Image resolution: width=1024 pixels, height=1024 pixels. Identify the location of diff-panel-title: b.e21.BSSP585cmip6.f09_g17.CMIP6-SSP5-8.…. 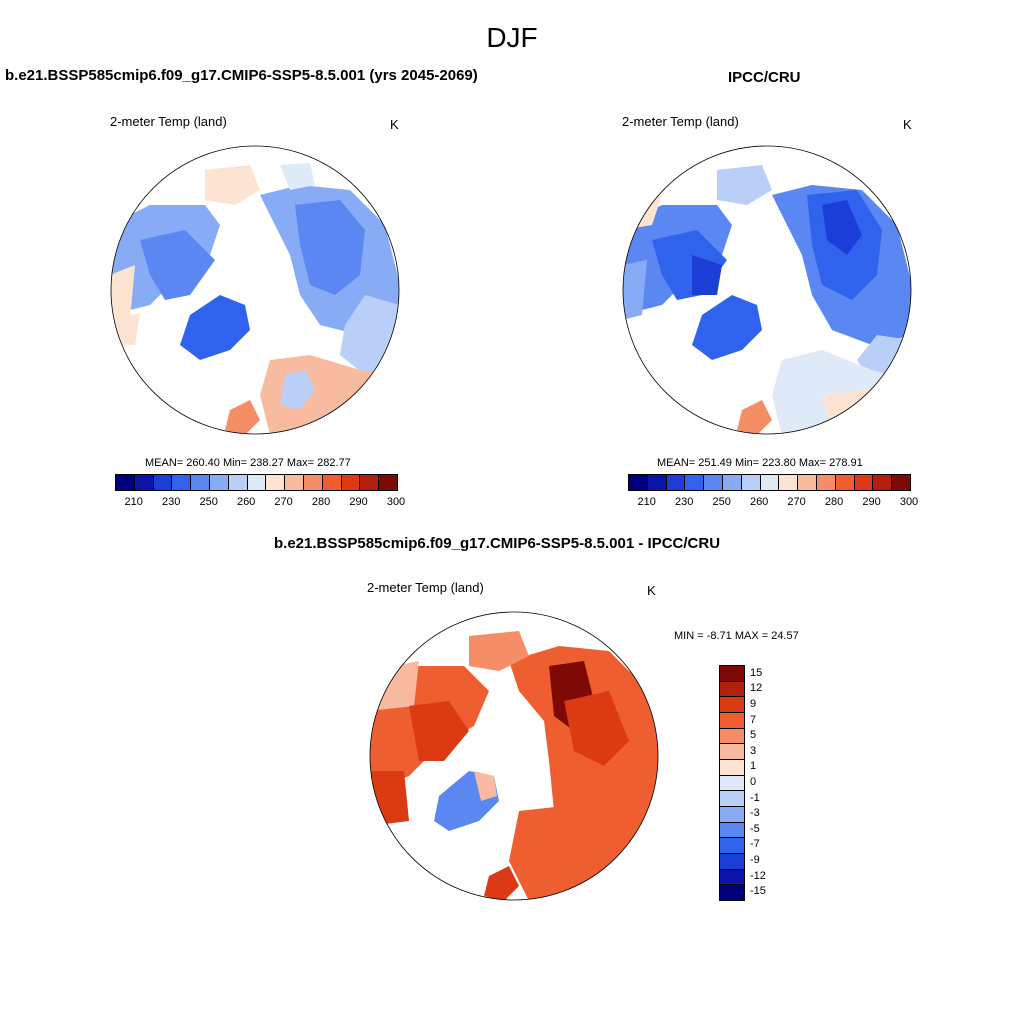
(497, 543).